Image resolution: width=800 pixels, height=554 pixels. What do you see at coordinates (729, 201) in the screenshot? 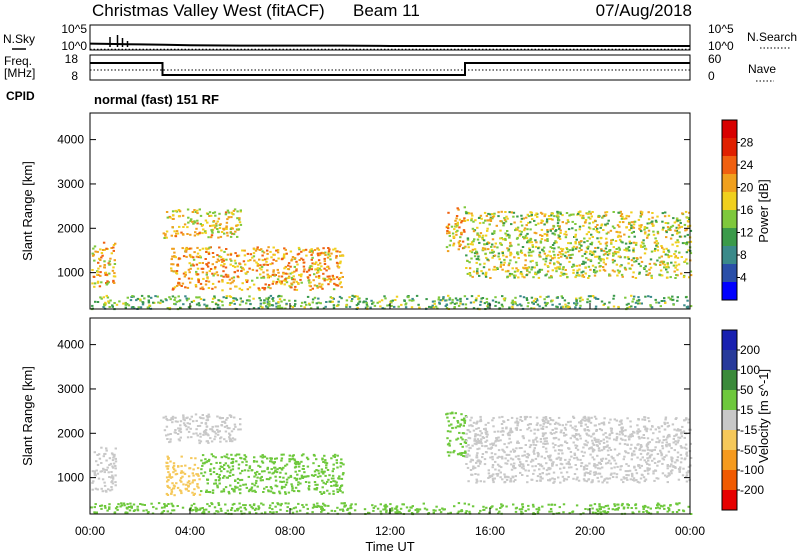
I see `colorbar-band` at bounding box center [729, 201].